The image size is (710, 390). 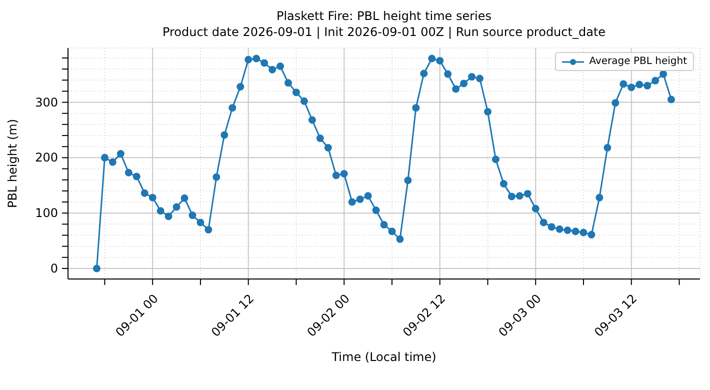 I want to click on chart-subtitle: Product date 2026-09-01 | Init 2026-09-01 00Z | Run source product_date, so click(x=384, y=32).